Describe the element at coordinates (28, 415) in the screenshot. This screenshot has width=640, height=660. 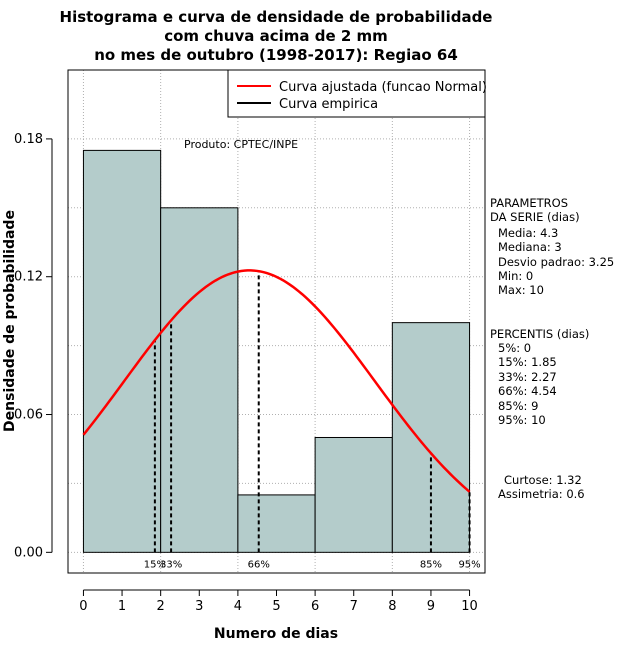
I see `y-tick-label: 0.06` at that location.